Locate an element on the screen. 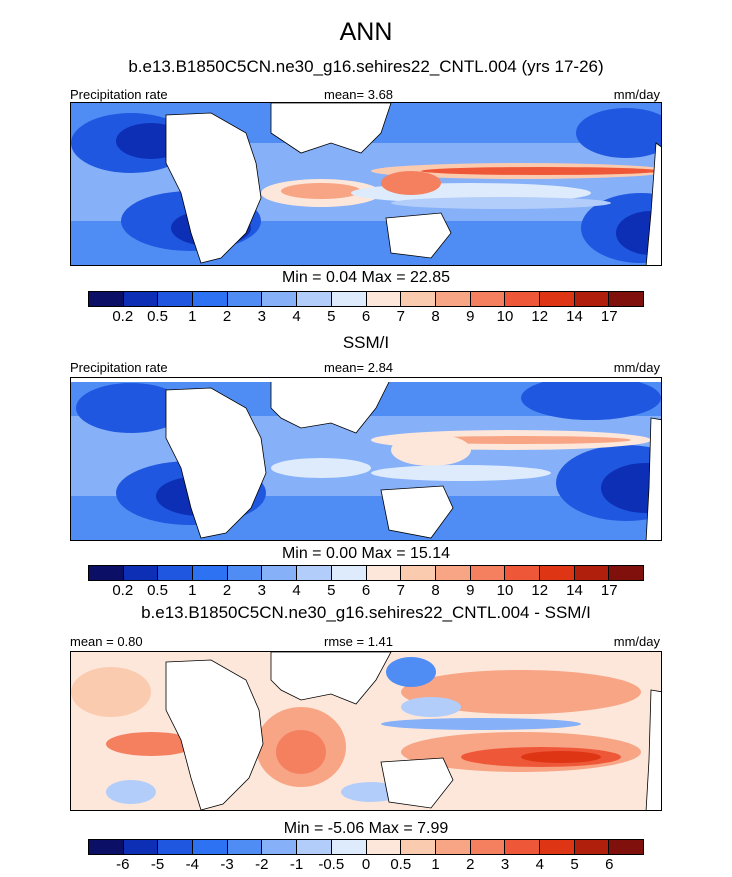 Image resolution: width=732 pixels, height=877 pixels. panel-model-left-label: Precipitation rate is located at coordinates (119, 94).